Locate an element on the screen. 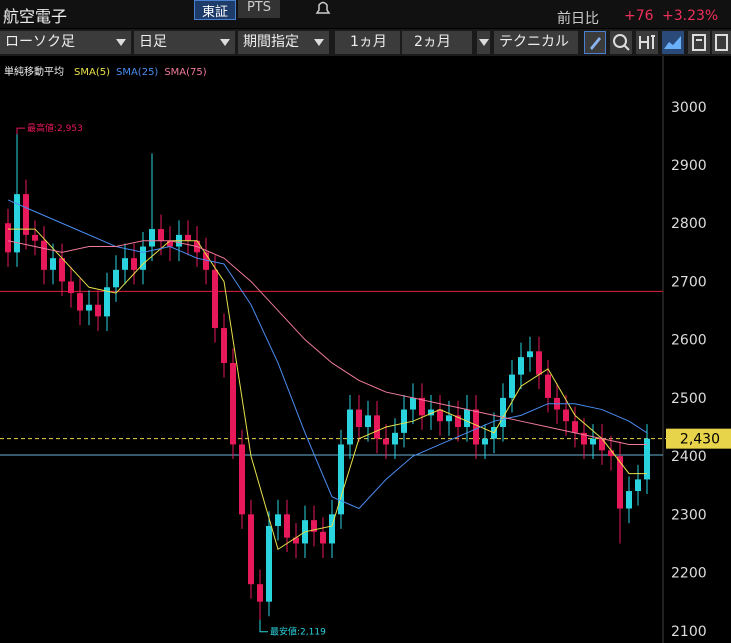  settings-icon is located at coordinates (721, 42).